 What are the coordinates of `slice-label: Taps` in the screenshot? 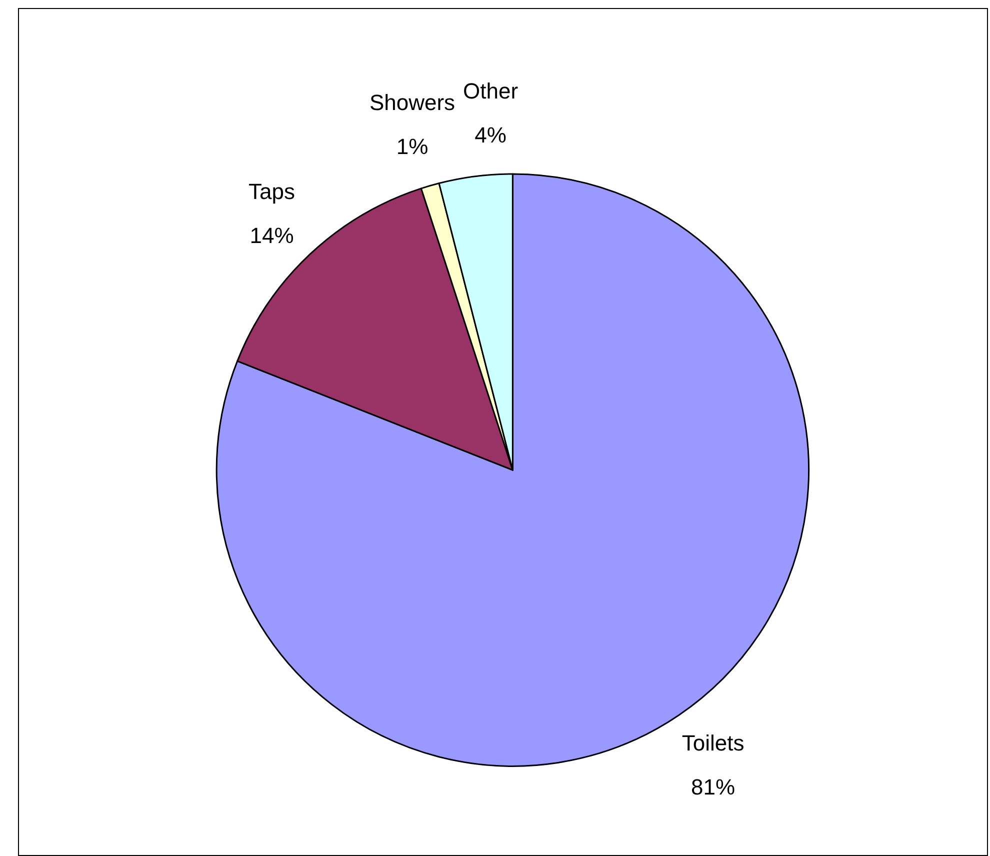 It's located at (272, 191).